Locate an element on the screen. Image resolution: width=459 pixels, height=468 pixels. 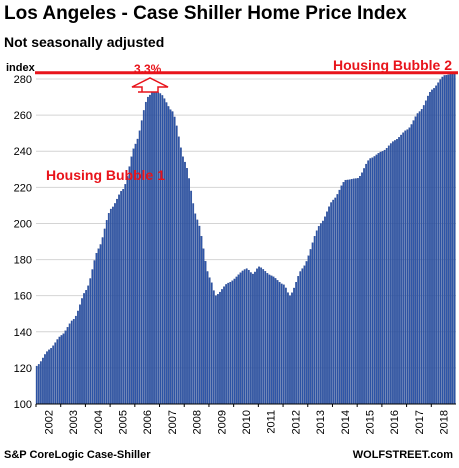
y-tick-label: 240 is located at coordinates (23, 152).